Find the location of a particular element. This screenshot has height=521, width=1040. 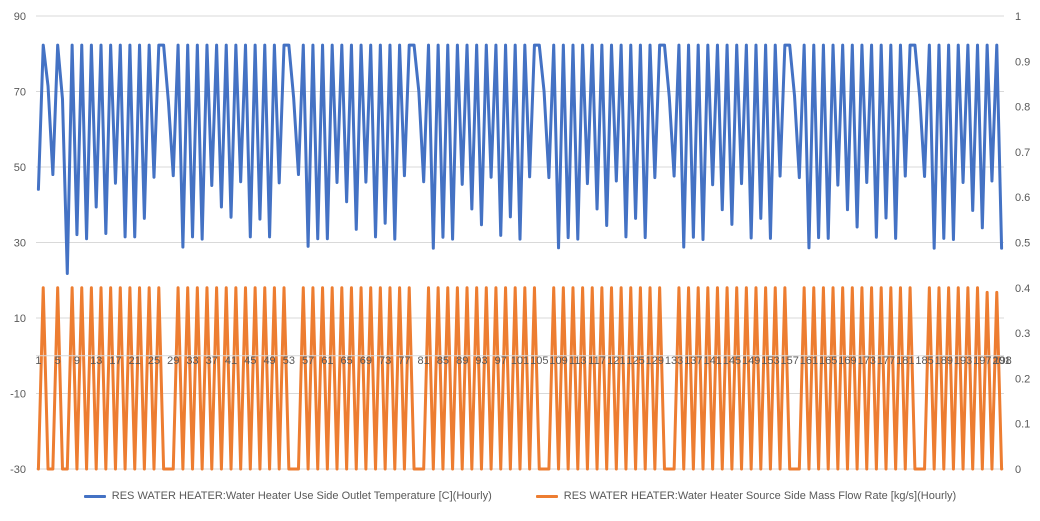

x-tick-label: 113 is located at coordinates (578, 361).